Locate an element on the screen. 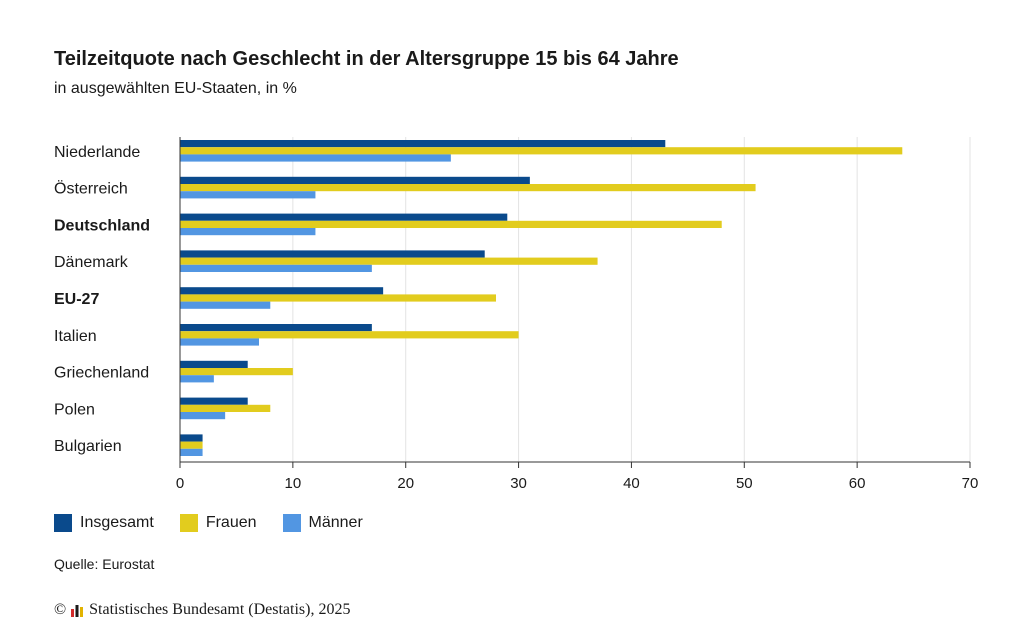  x-tick-label: 0 is located at coordinates (180, 483).